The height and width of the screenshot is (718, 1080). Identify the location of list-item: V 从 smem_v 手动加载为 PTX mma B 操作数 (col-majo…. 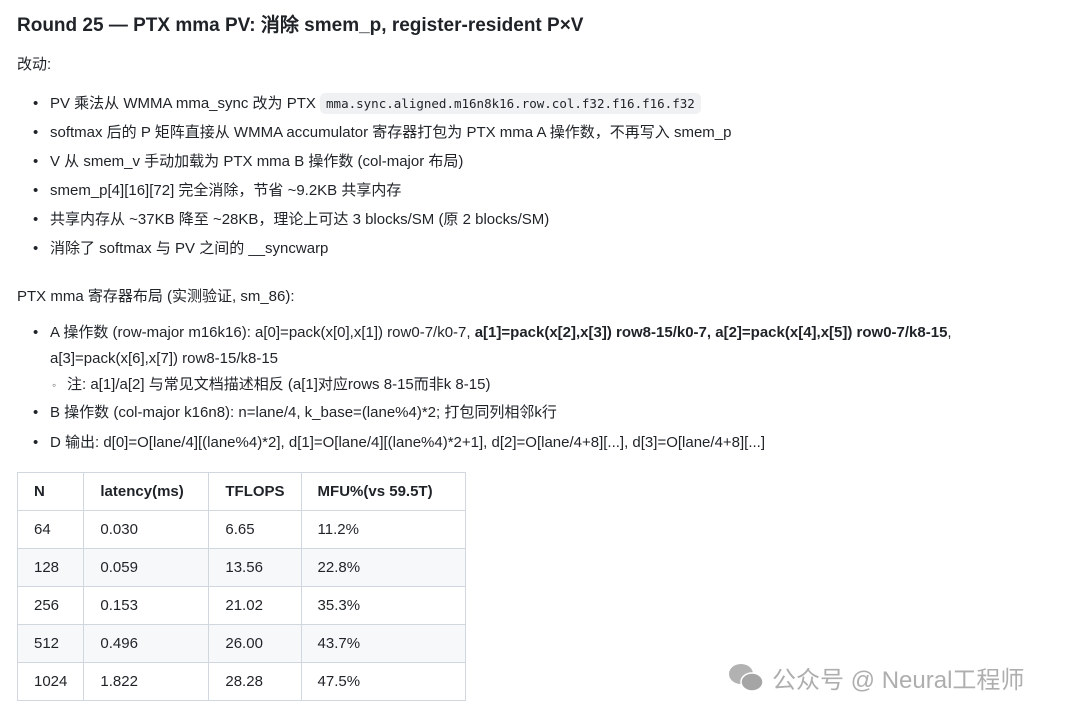
(537, 161).